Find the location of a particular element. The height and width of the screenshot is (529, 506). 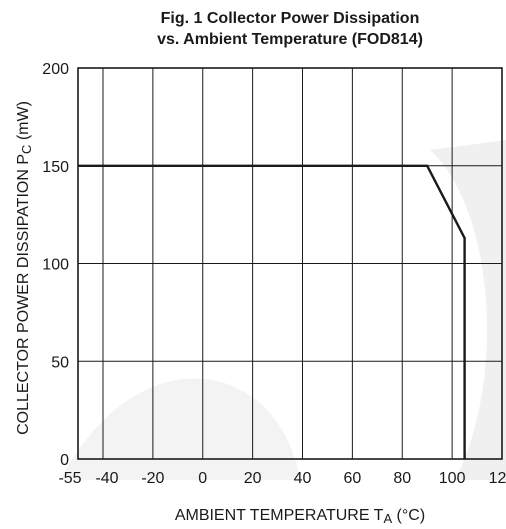

y-axis-label-main: COLLECTOR POWER DISSIPATION P is located at coordinates (23, 294).